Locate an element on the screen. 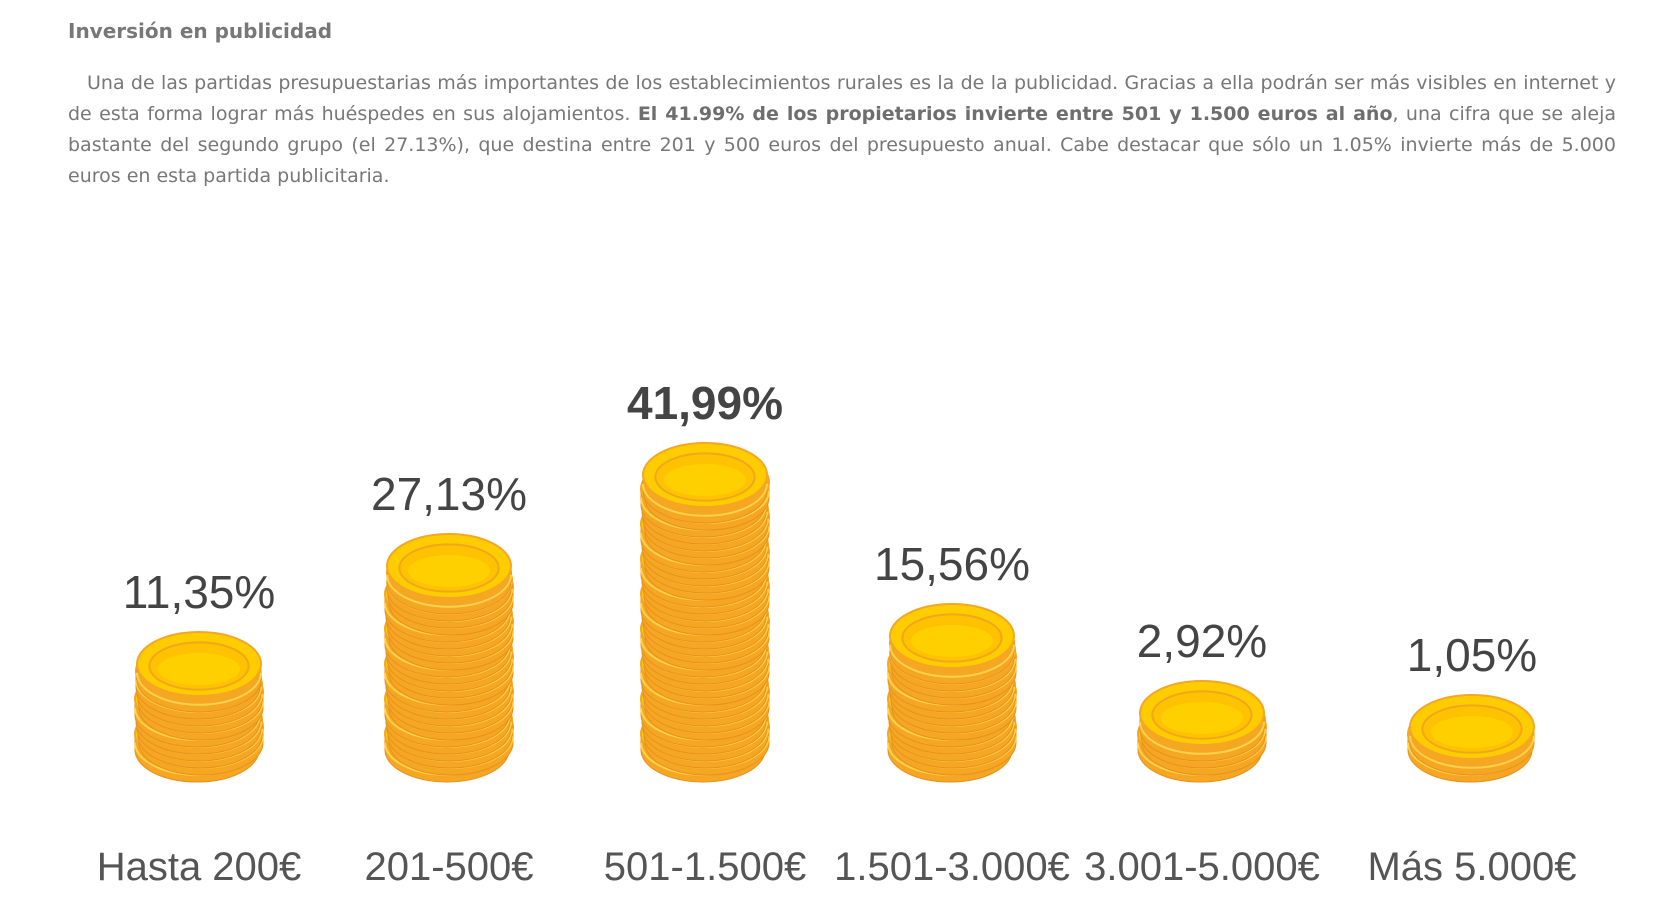 Image resolution: width=1670 pixels, height=919 pixels. category-label: 3.001-5.000€ is located at coordinates (1202, 867).